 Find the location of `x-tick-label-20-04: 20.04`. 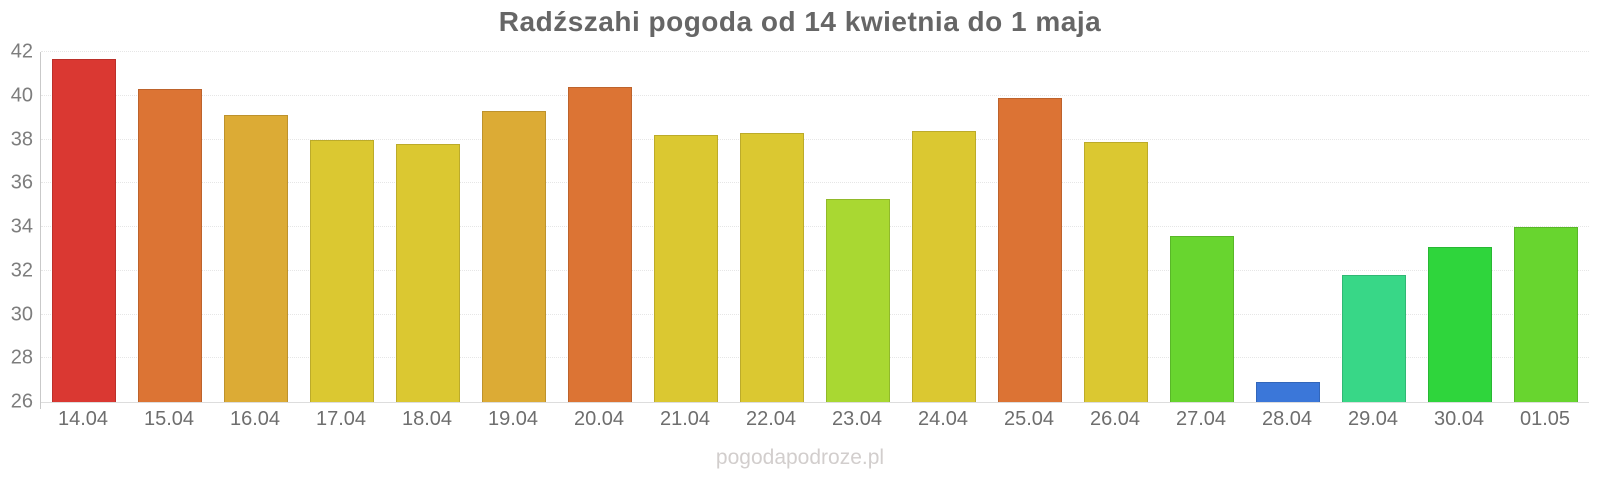

x-tick-label-20-04: 20.04 is located at coordinates (599, 419).